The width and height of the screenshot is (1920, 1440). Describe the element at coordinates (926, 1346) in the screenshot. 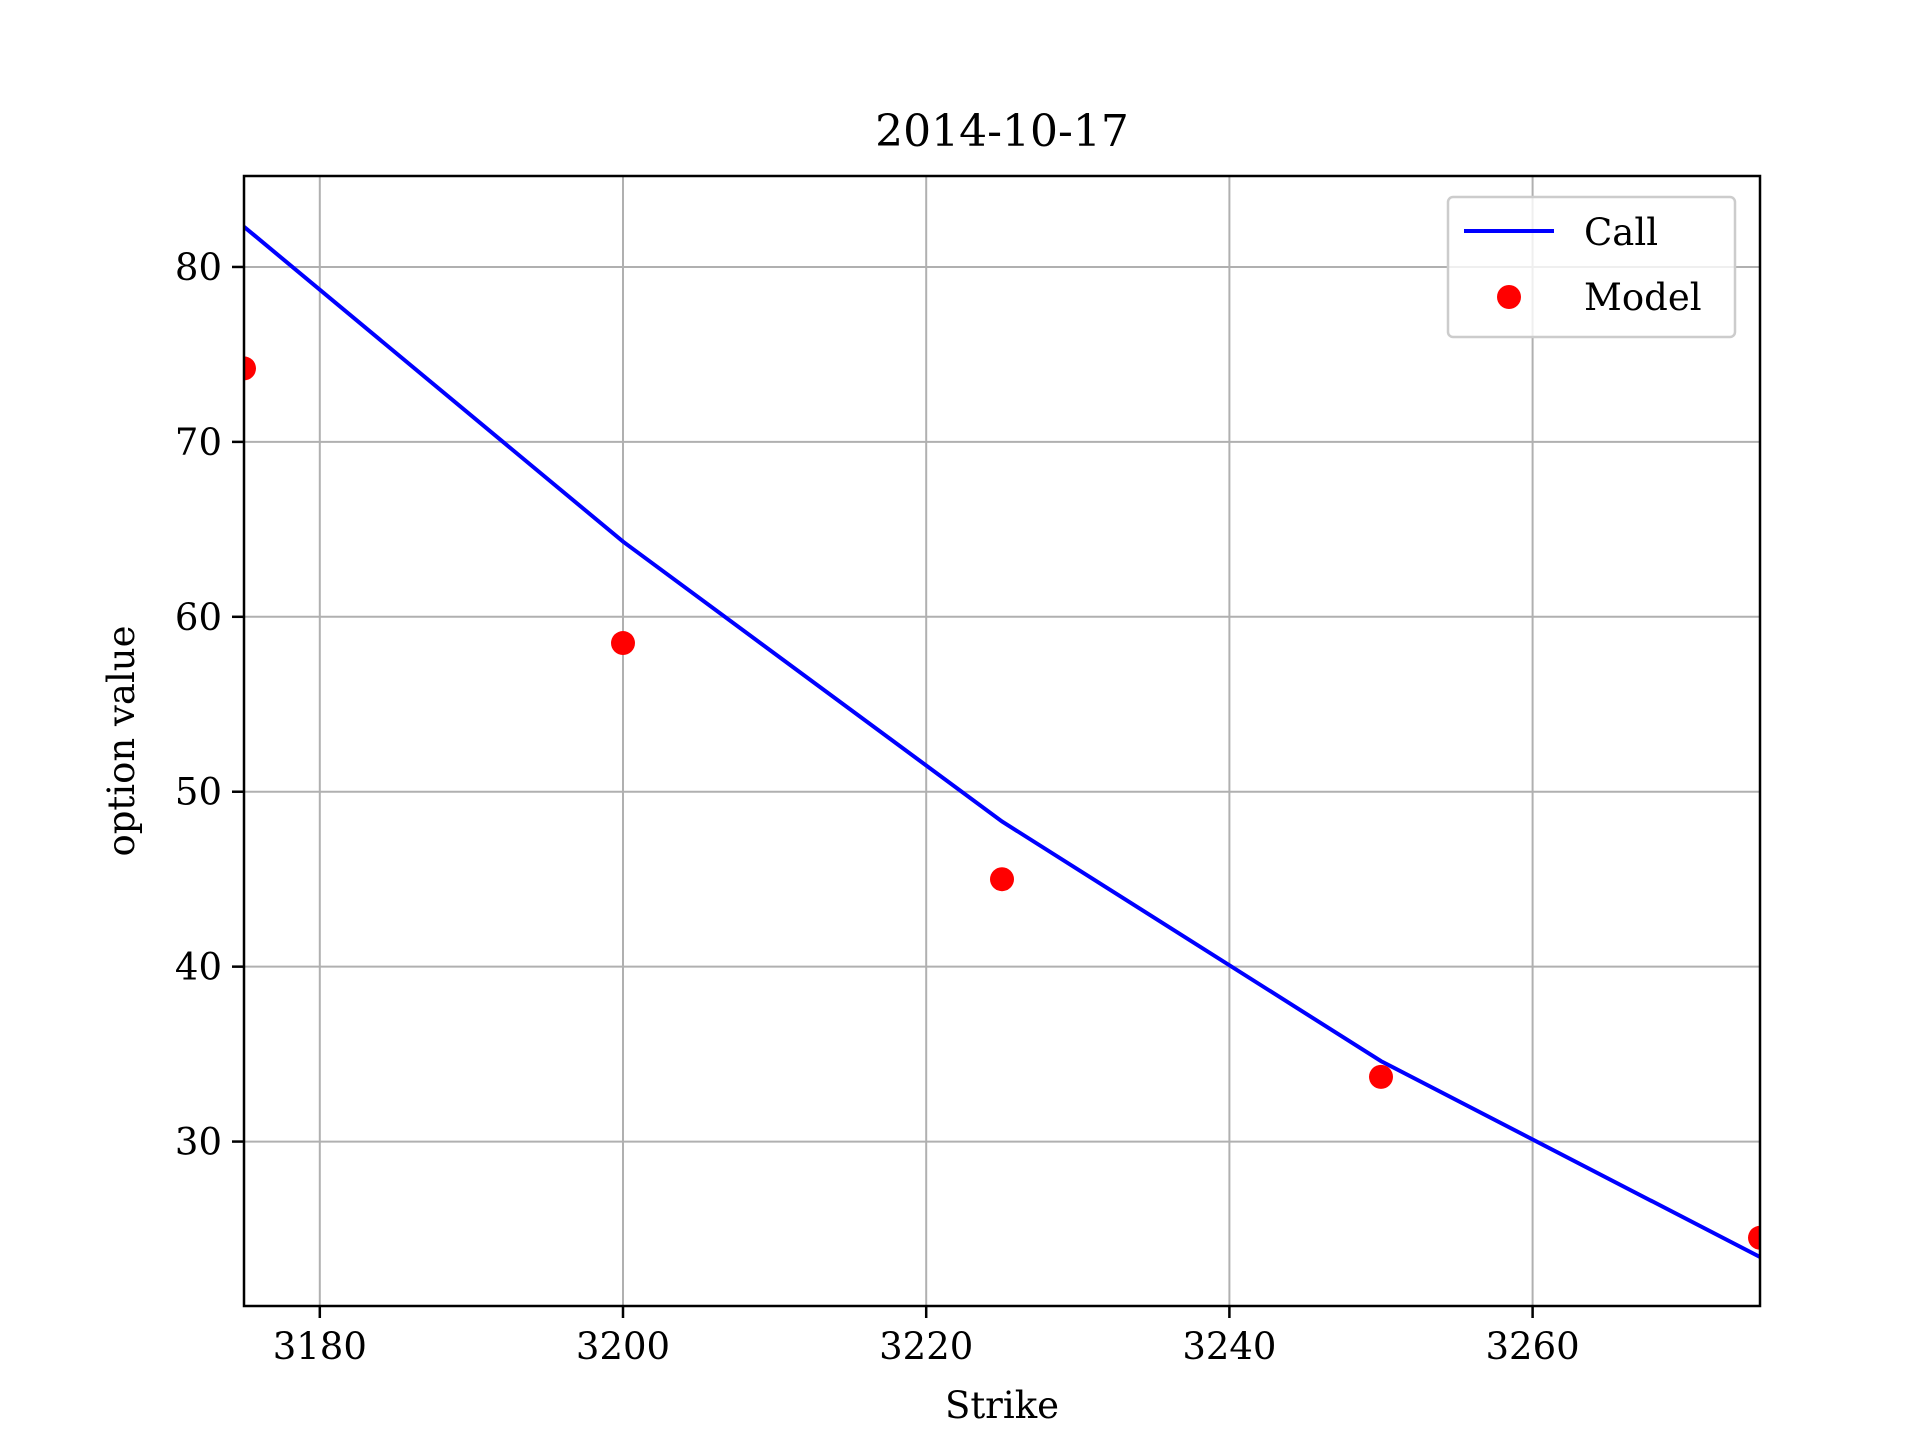

I see `x-tick-label: 3220` at that location.